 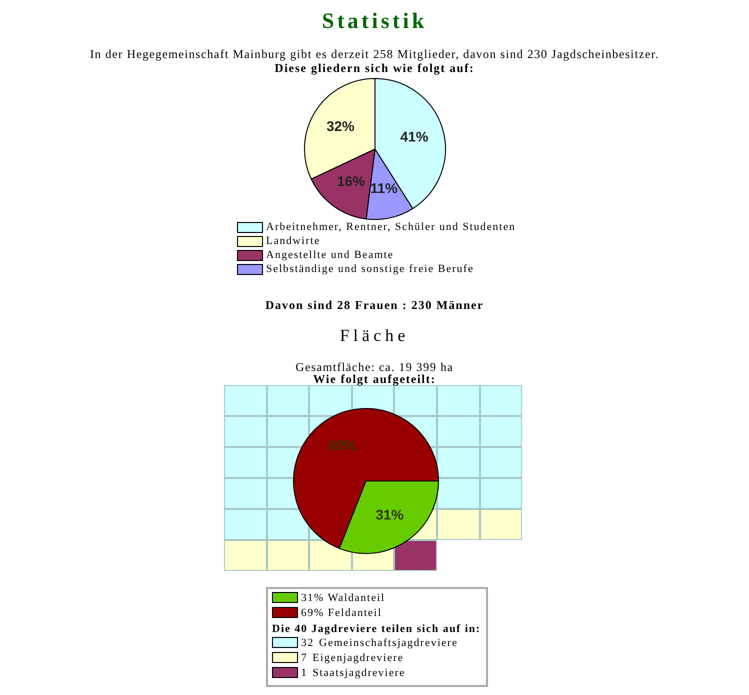 I want to click on data-label: 32, so click(x=307, y=642).